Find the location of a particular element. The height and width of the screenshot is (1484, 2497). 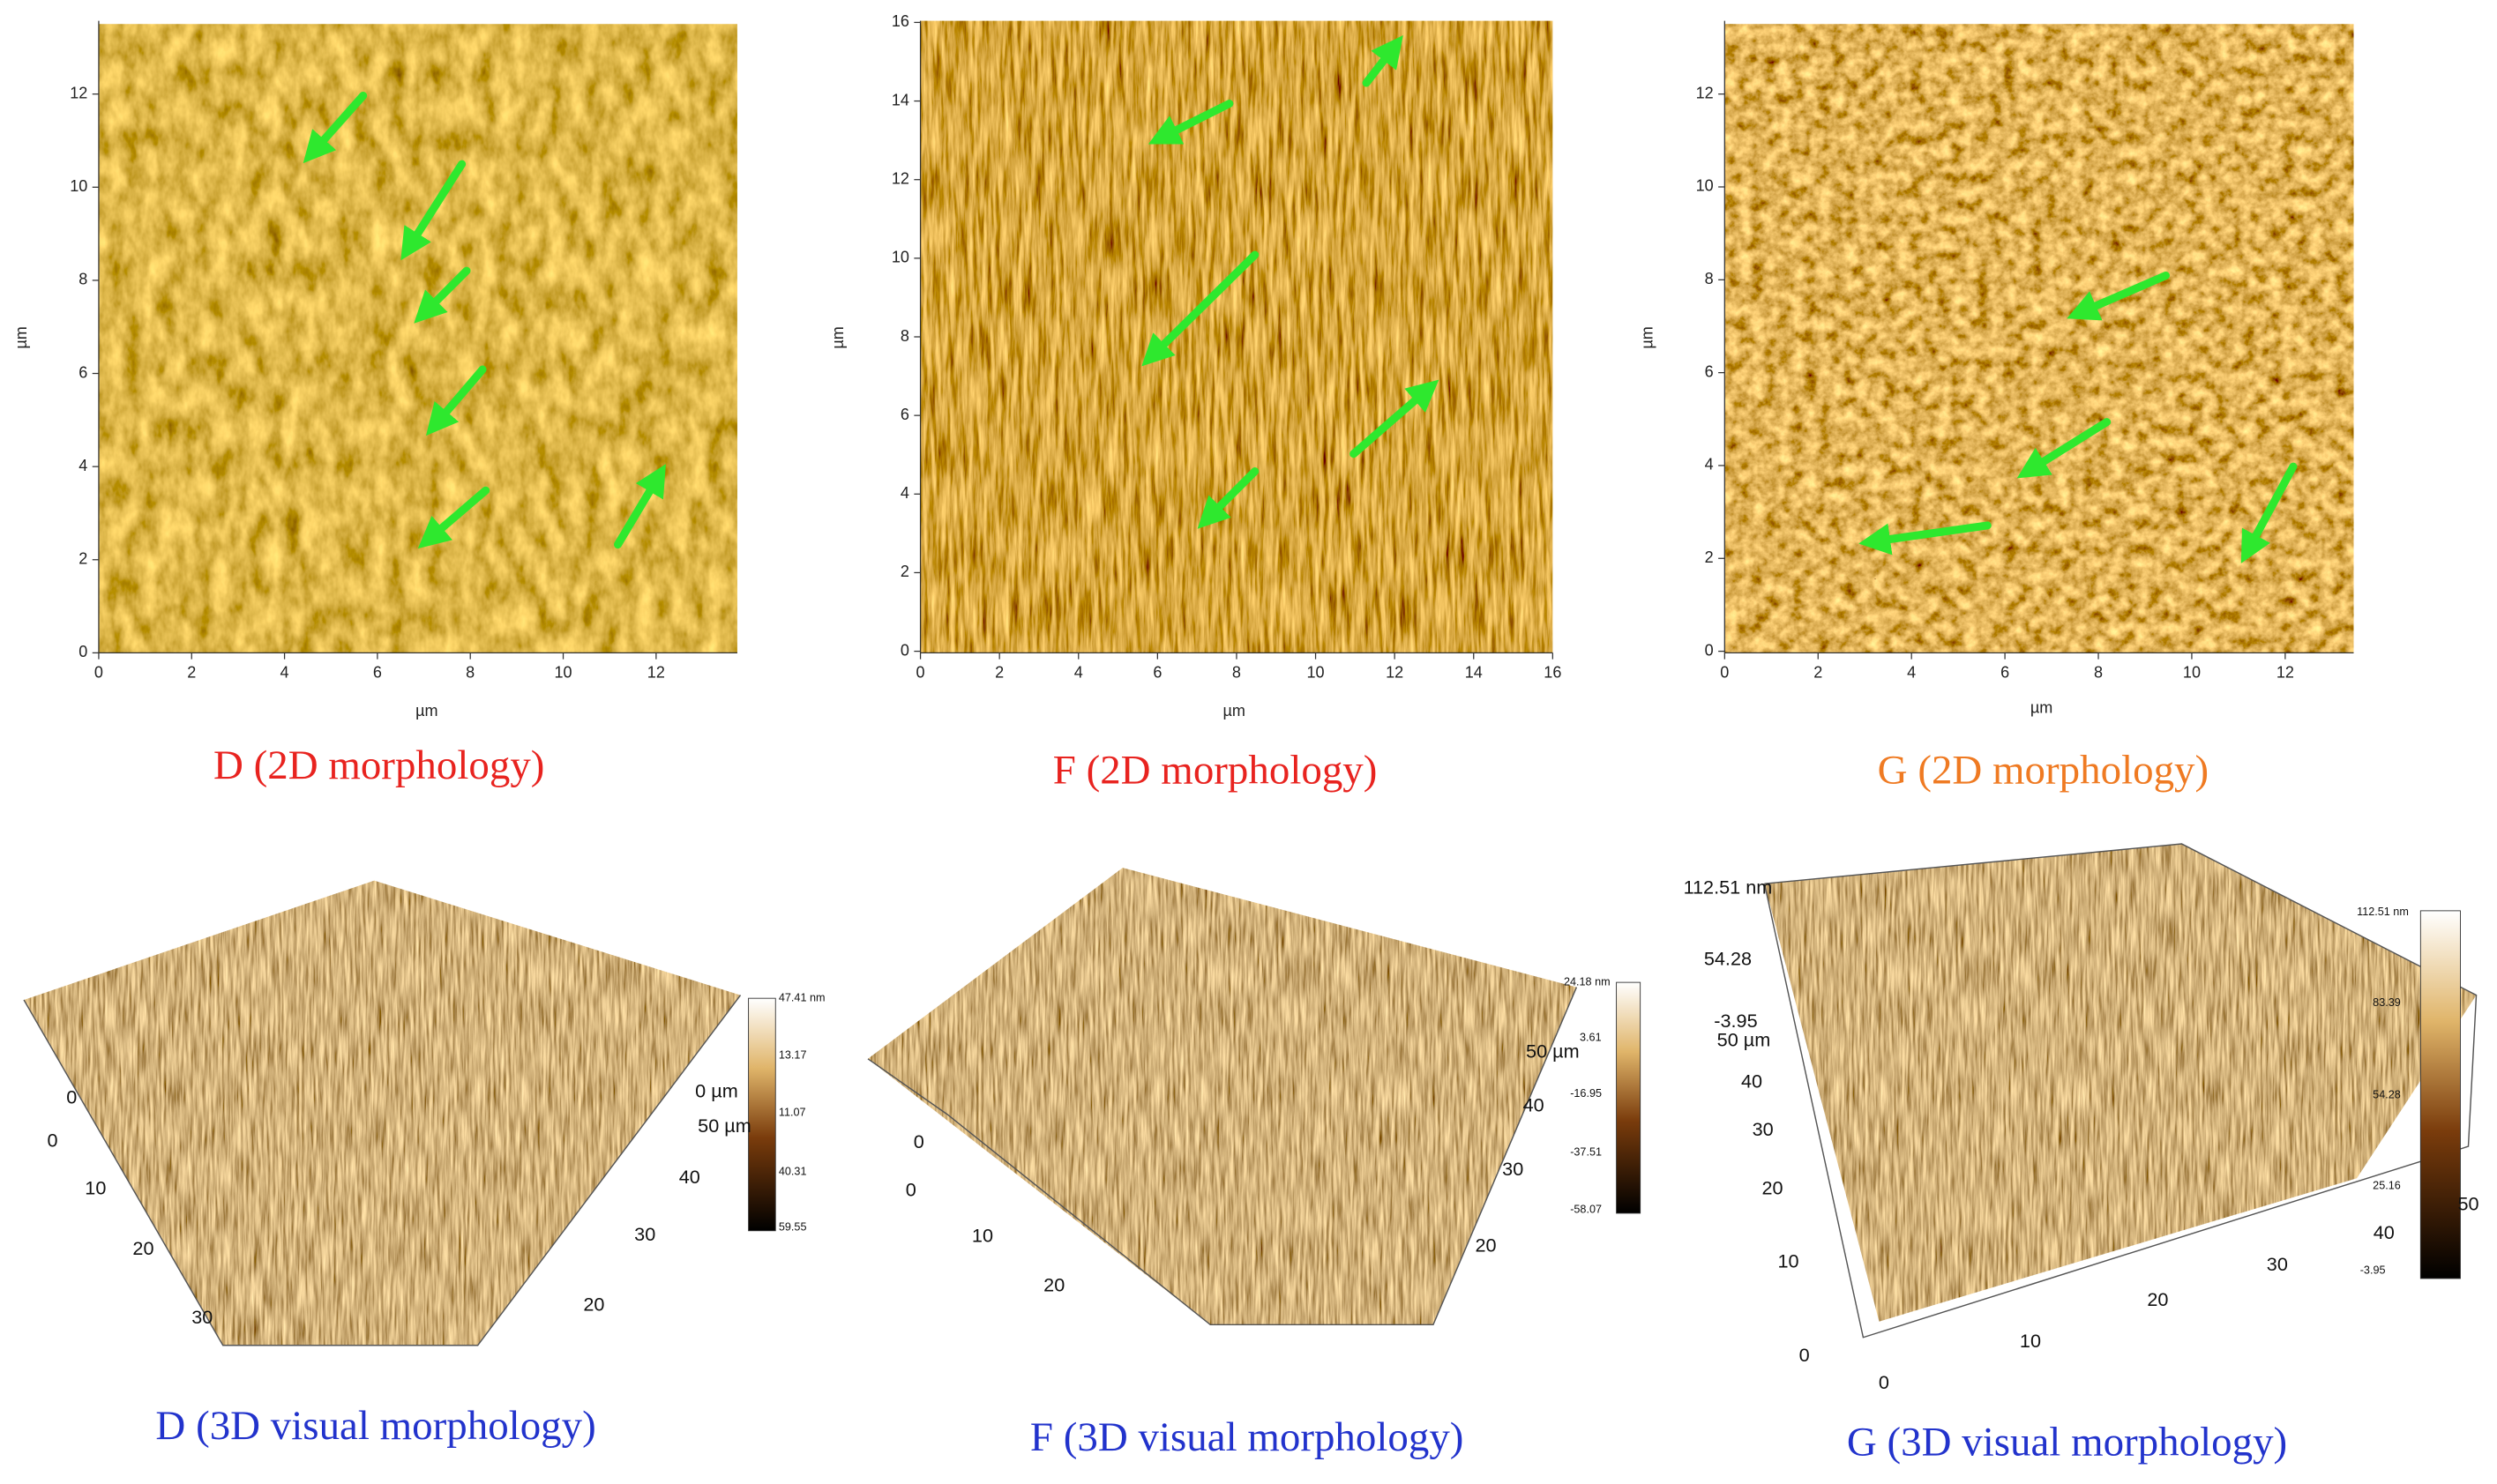

axis-label-3d: 54.28 is located at coordinates (1728, 959).